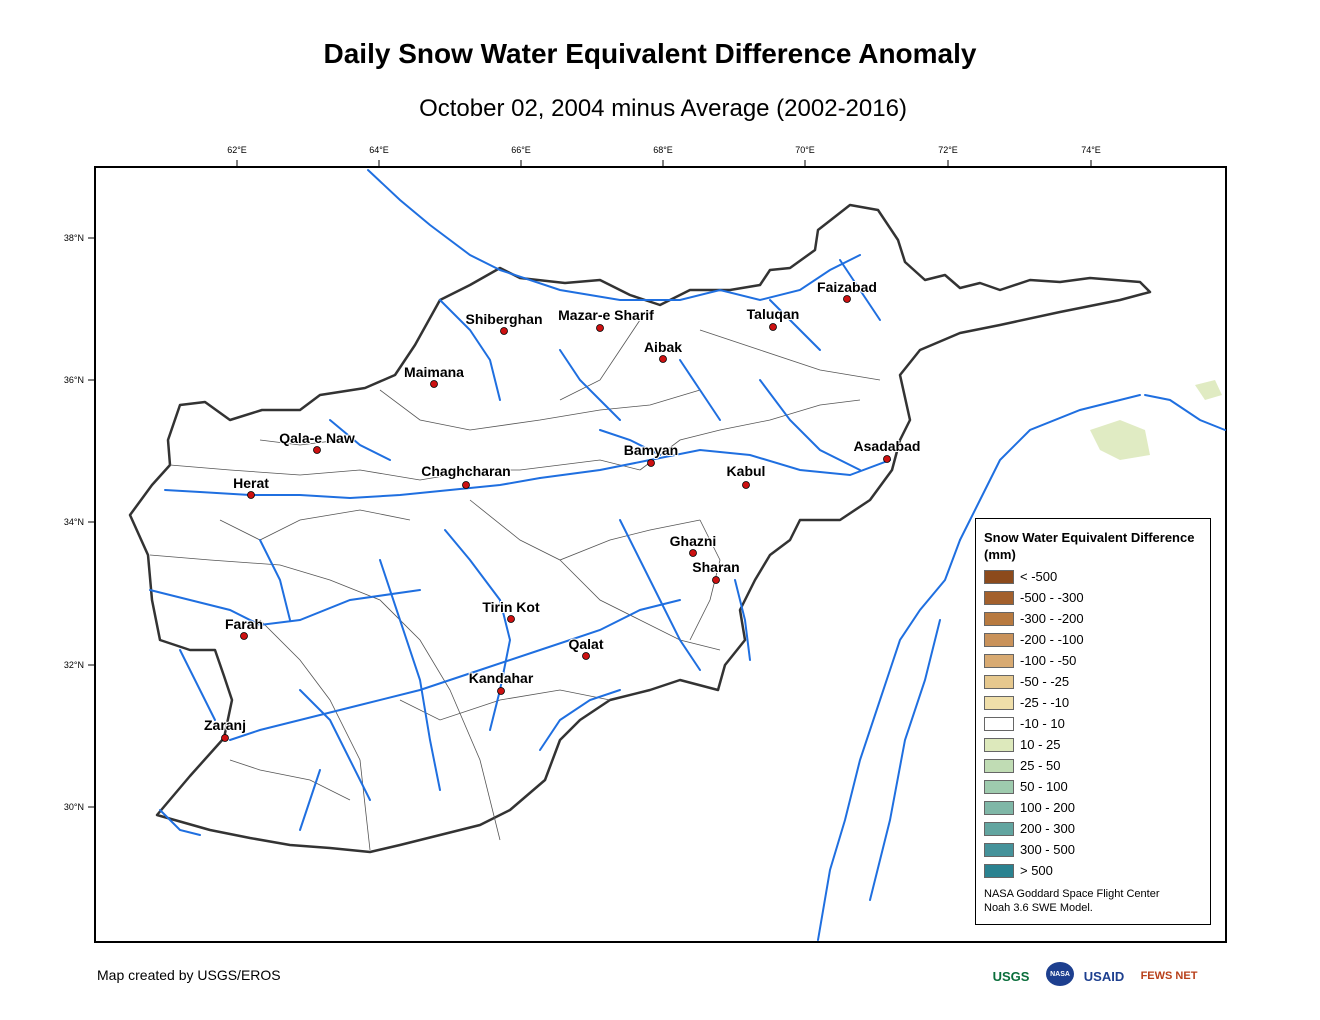 This screenshot has height=1020, width=1320. Describe the element at coordinates (651, 450) in the screenshot. I see `city-label: Bamyan` at that location.